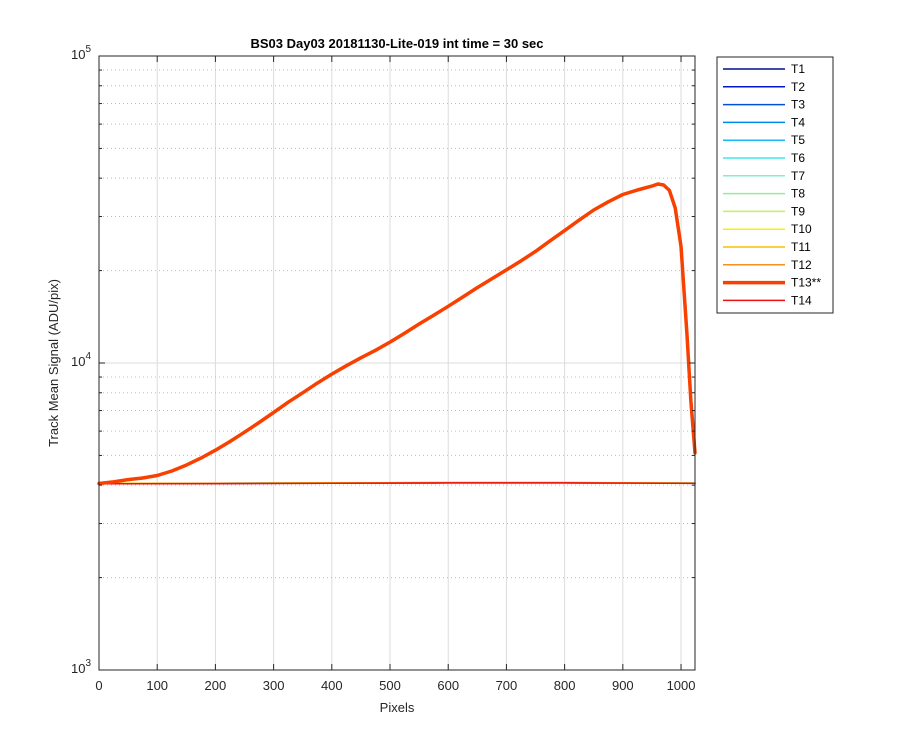 Image resolution: width=900 pixels, height=750 pixels. What do you see at coordinates (798, 69) in the screenshot?
I see `legend-label: T1` at bounding box center [798, 69].